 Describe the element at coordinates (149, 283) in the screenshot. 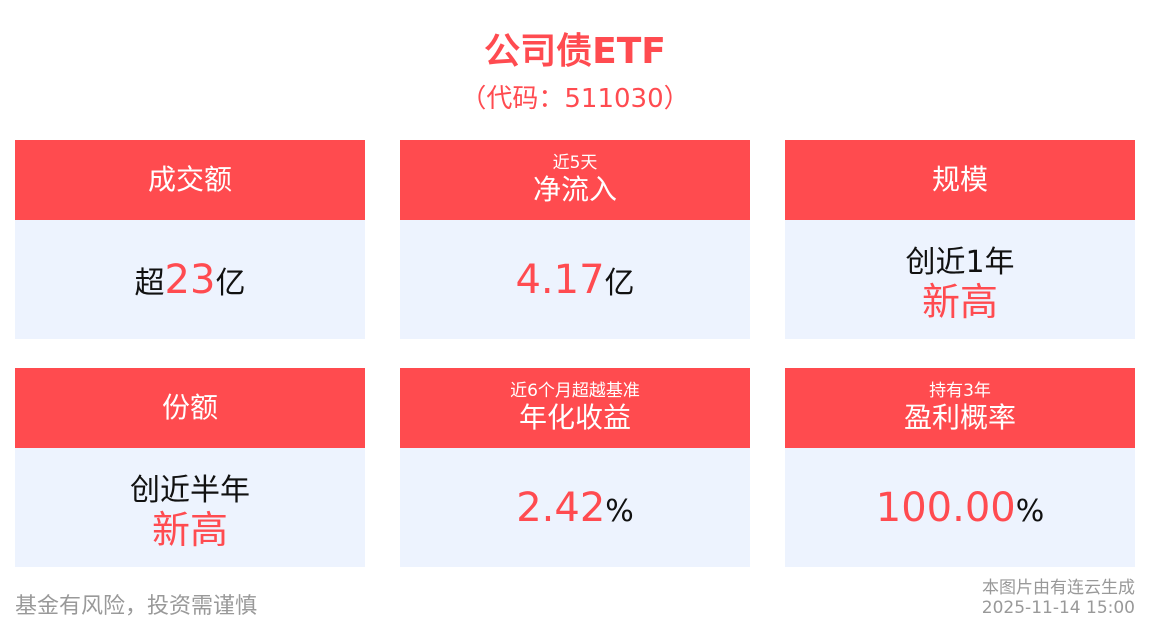

I see `prefix: 超` at that location.